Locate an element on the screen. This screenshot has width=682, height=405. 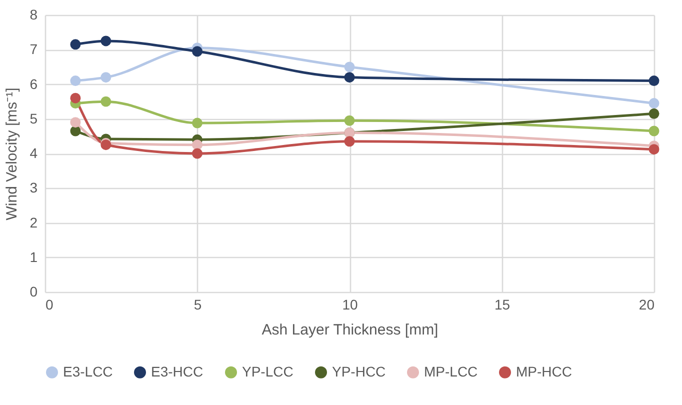
y-tick-label: 2 is located at coordinates (34, 222).